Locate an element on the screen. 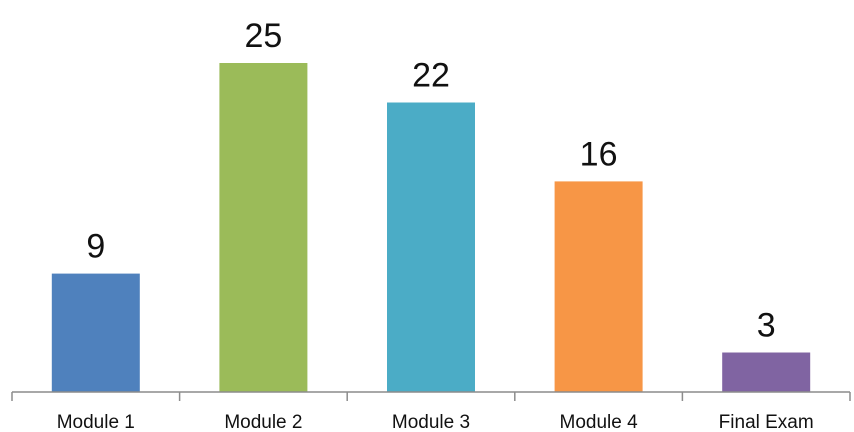 The width and height of the screenshot is (854, 432). x-tick-label-module-1: Module 1 is located at coordinates (96, 422).